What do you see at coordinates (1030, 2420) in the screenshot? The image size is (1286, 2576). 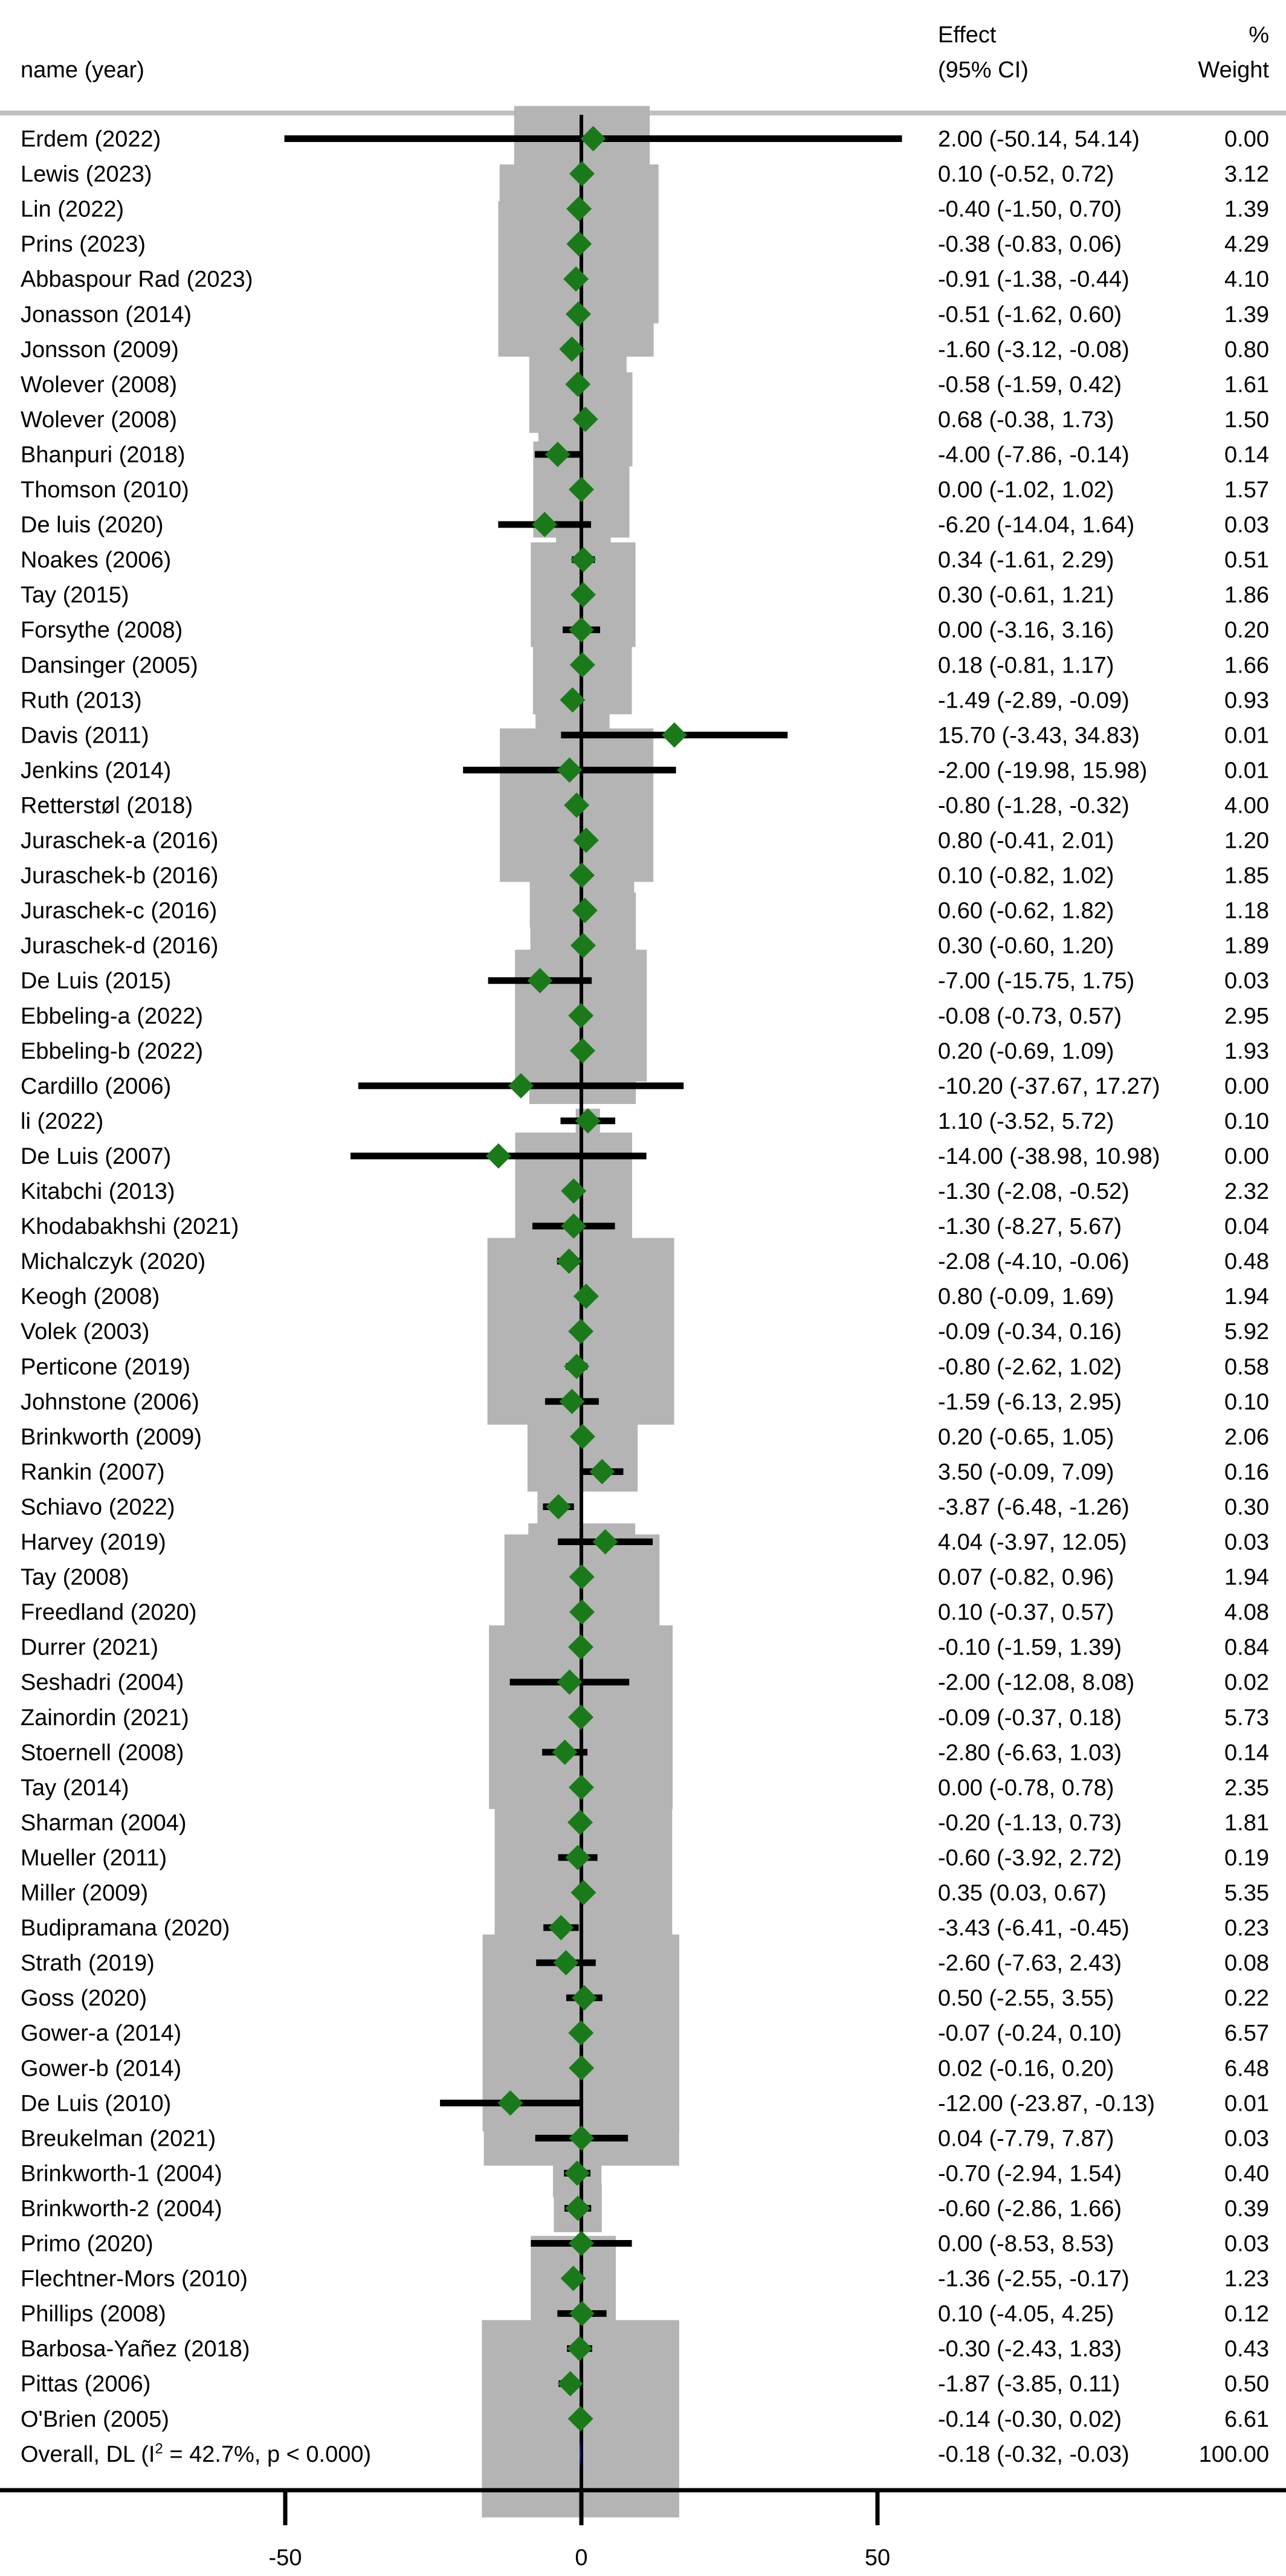 I see `effect-ci-text: -0.14 (-0.30, 0.02)` at bounding box center [1030, 2420].